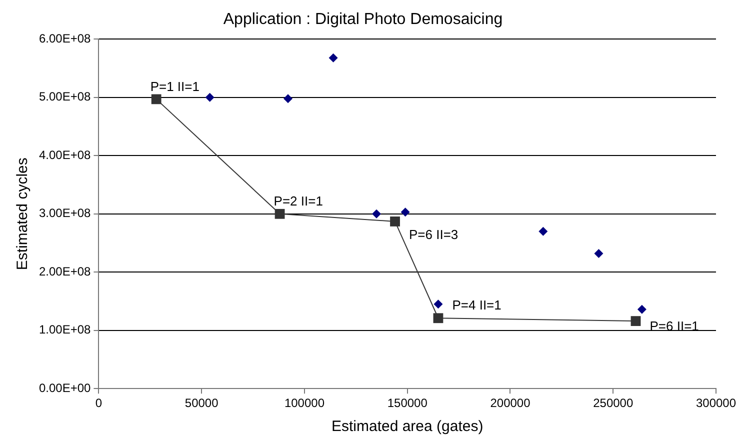 The width and height of the screenshot is (744, 446). I want to click on annotation: P=1 II=1, so click(175, 86).